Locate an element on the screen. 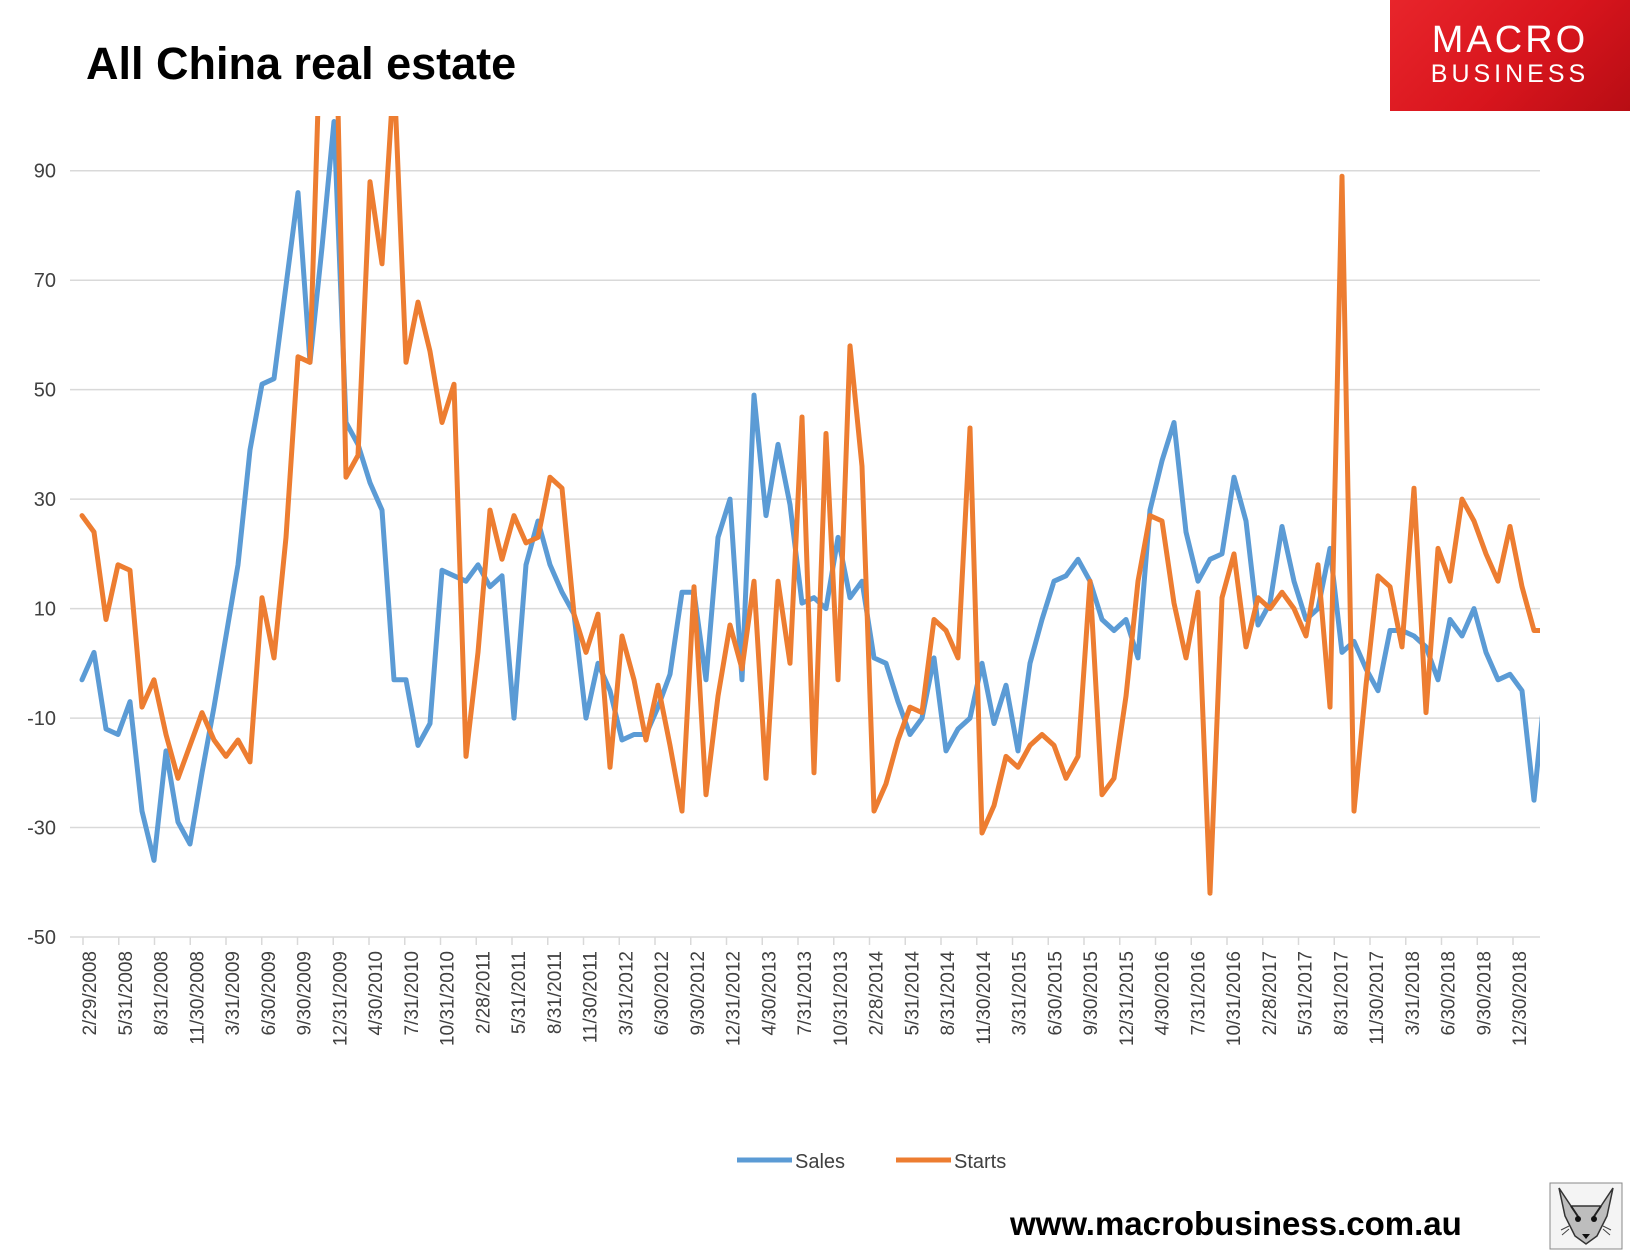  logo-line-business: BUSINESS is located at coordinates (1510, 74).